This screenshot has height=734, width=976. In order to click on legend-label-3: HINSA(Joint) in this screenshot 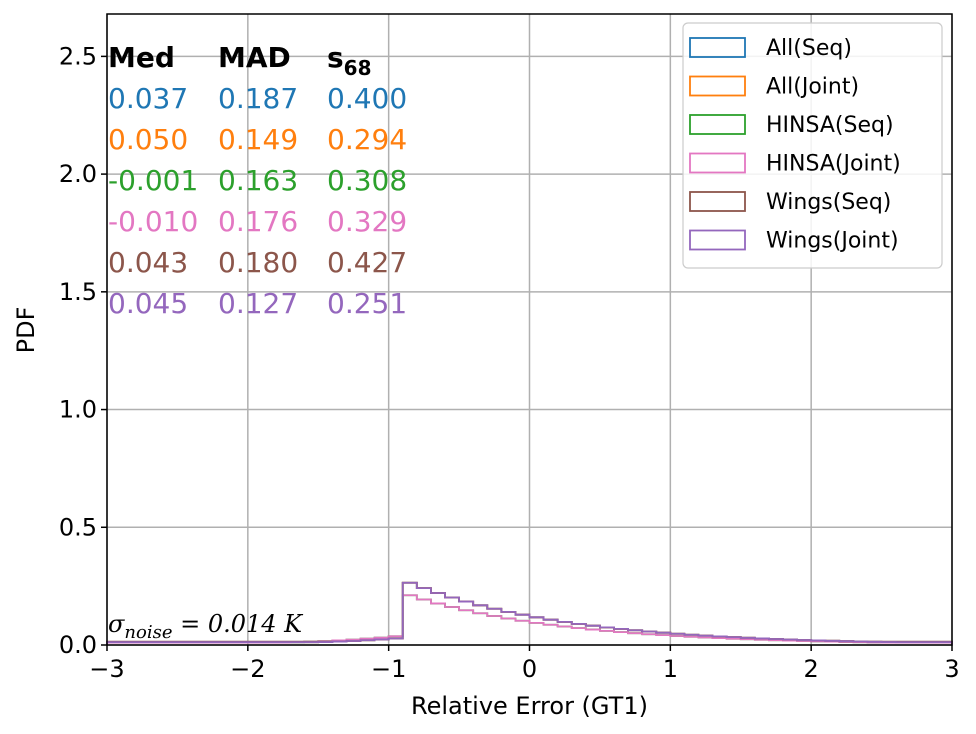, I will do `click(833, 164)`.